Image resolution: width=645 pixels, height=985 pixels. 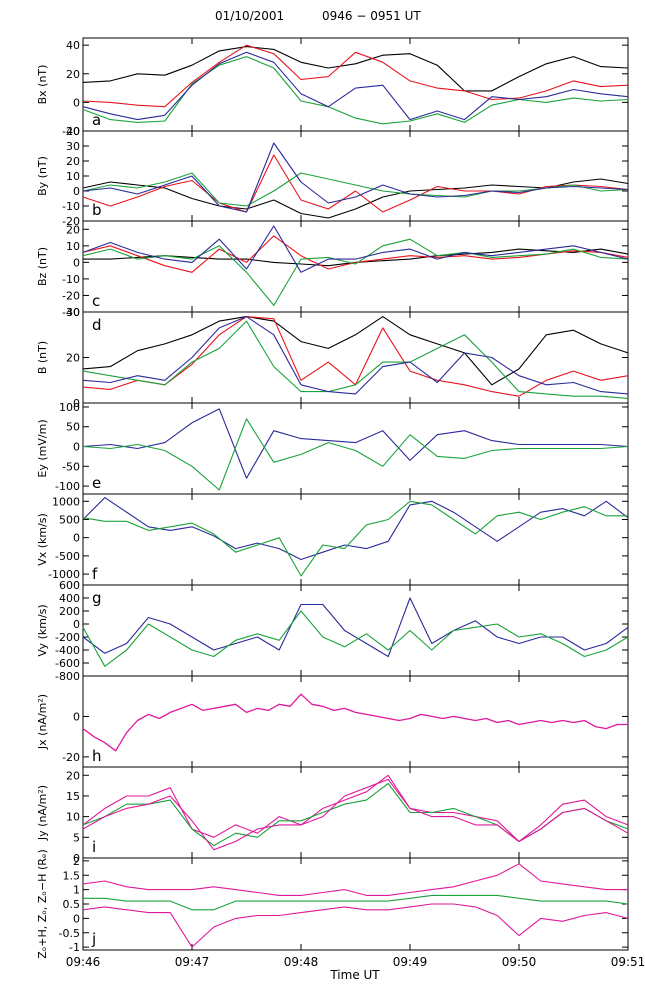 I want to click on y-tick-label: 30, so click(x=73, y=146).